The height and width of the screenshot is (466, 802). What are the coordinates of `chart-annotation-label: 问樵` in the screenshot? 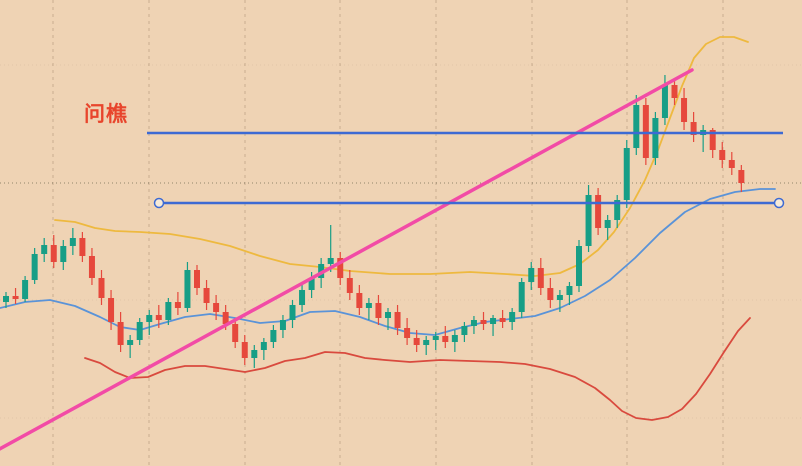 It's located at (106, 114).